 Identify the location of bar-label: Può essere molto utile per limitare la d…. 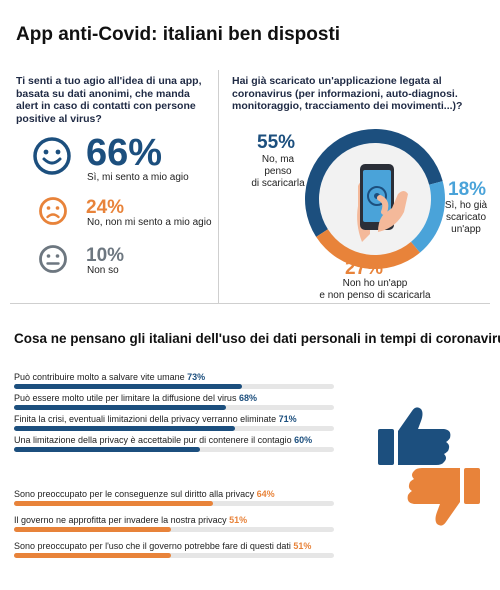
(135, 398).